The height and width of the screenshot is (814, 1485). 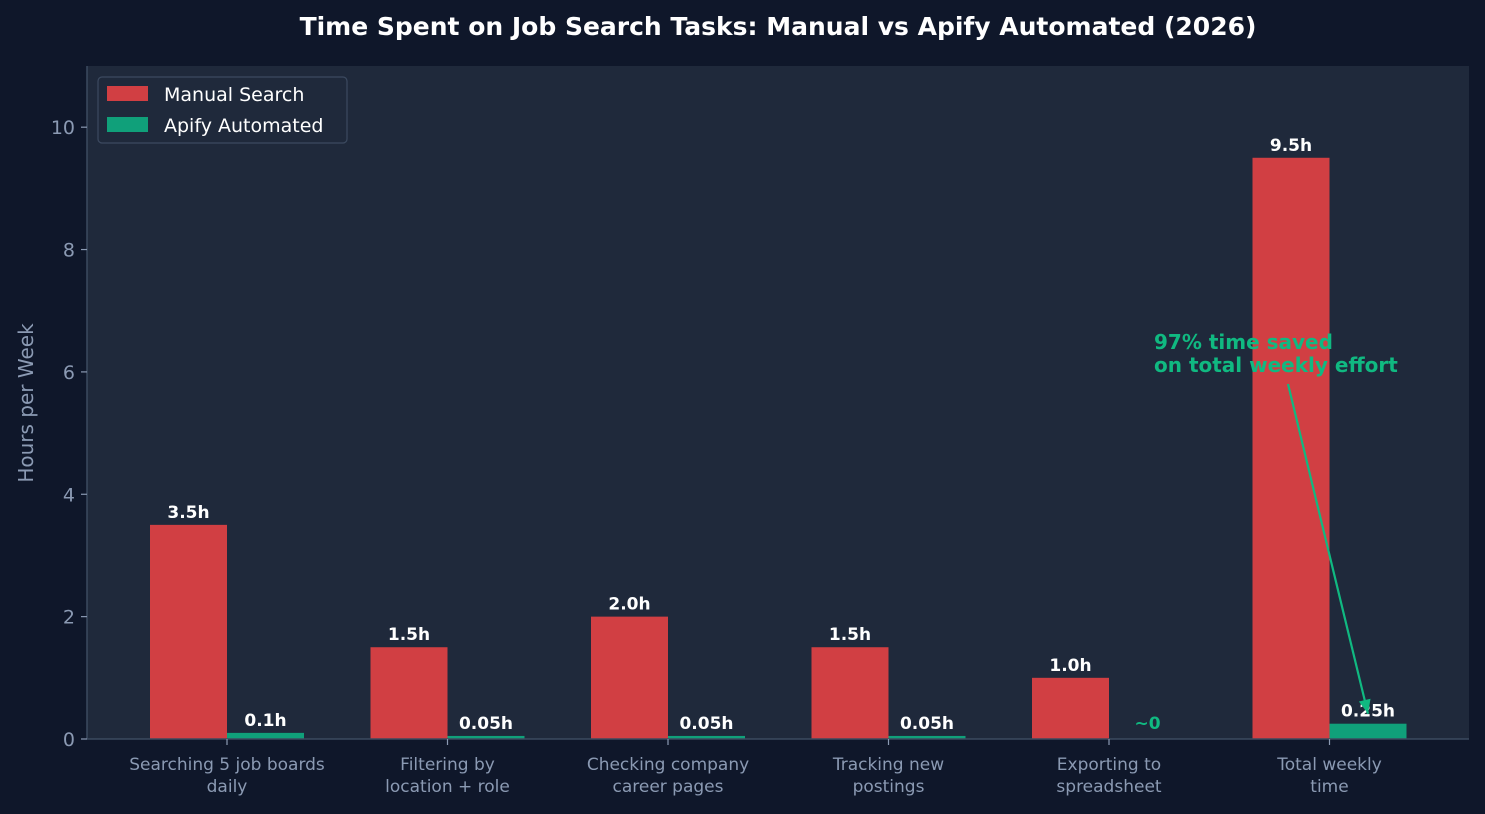 I want to click on y-tick-label-0: 0, so click(x=69, y=740).